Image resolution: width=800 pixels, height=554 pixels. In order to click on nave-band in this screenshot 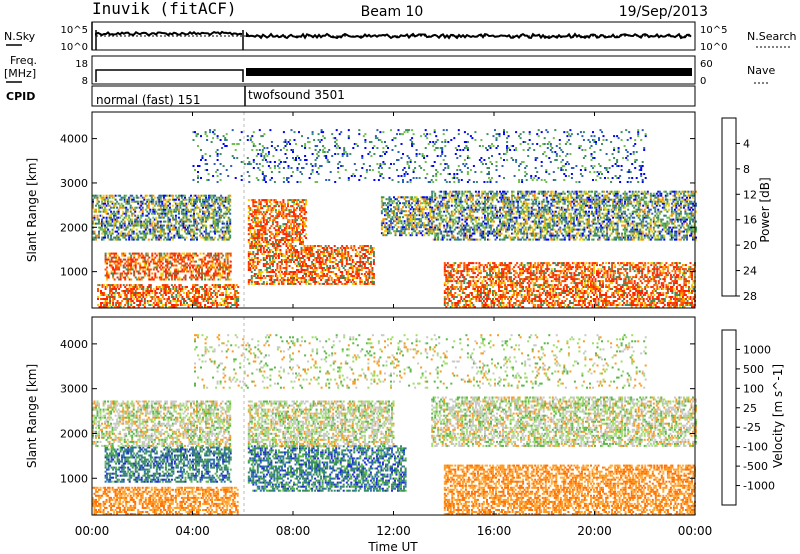, I will do `click(469, 72)`.